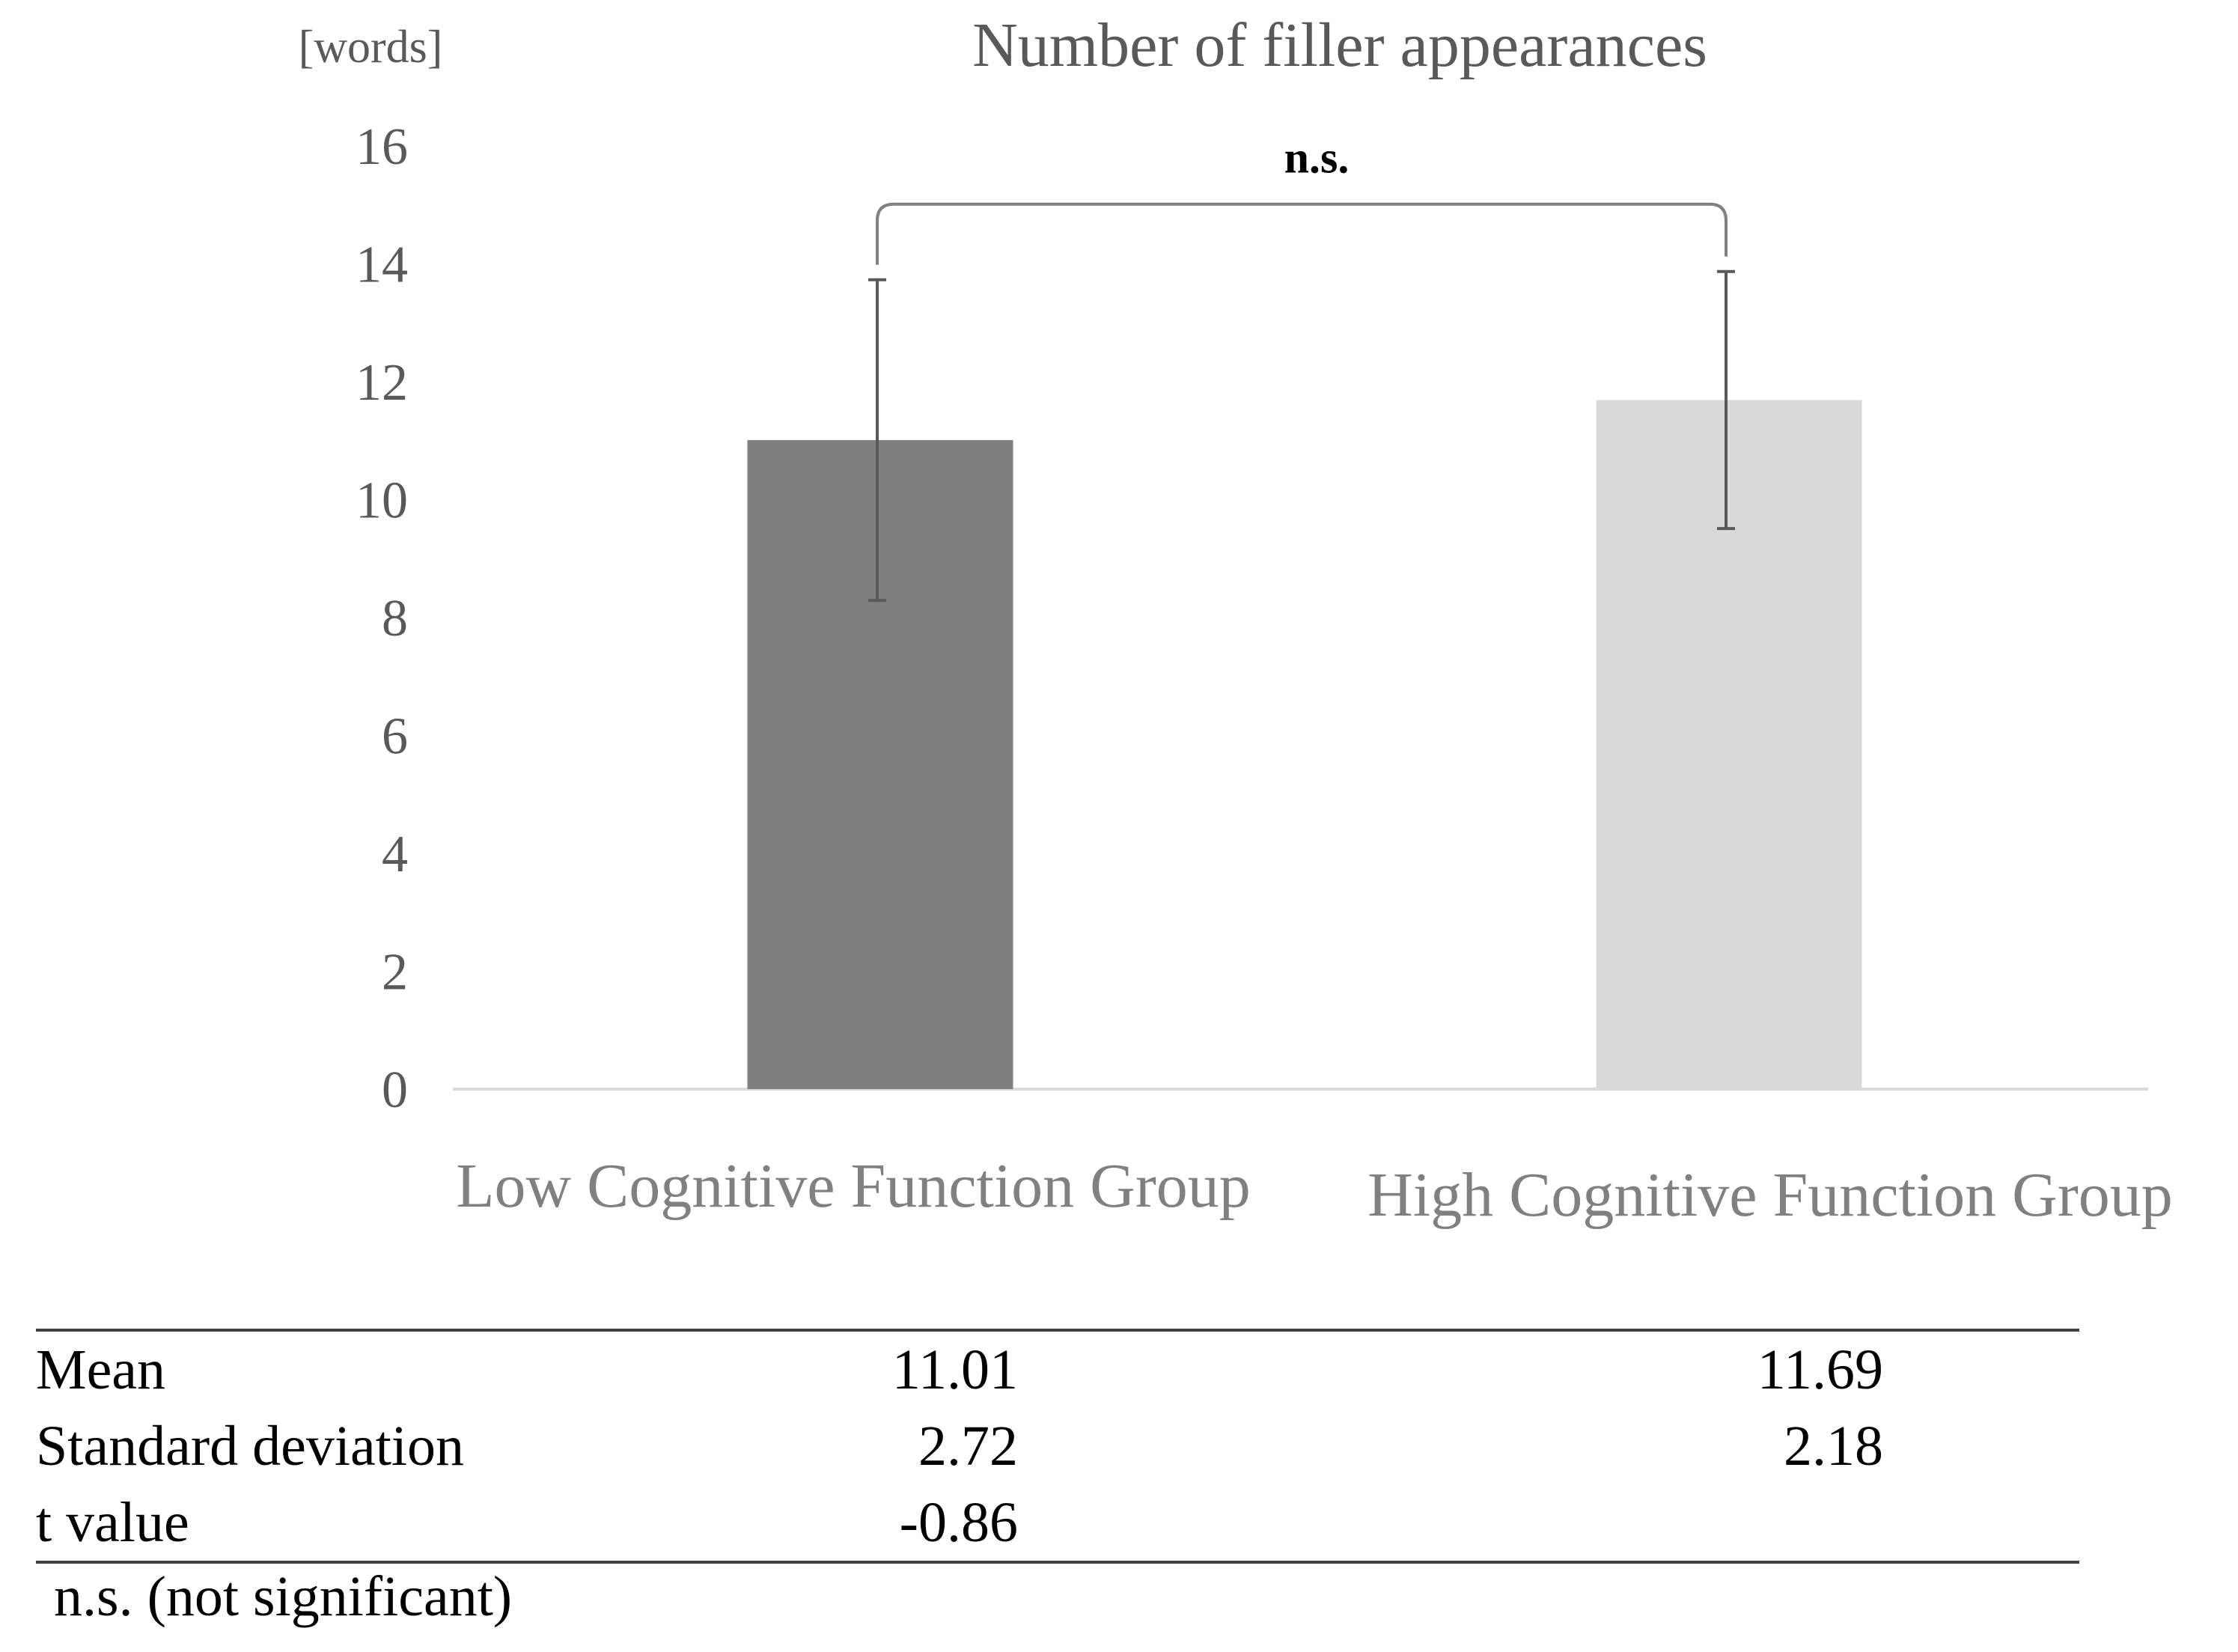  Describe the element at coordinates (112, 1522) in the screenshot. I see `row-label: t value` at that location.